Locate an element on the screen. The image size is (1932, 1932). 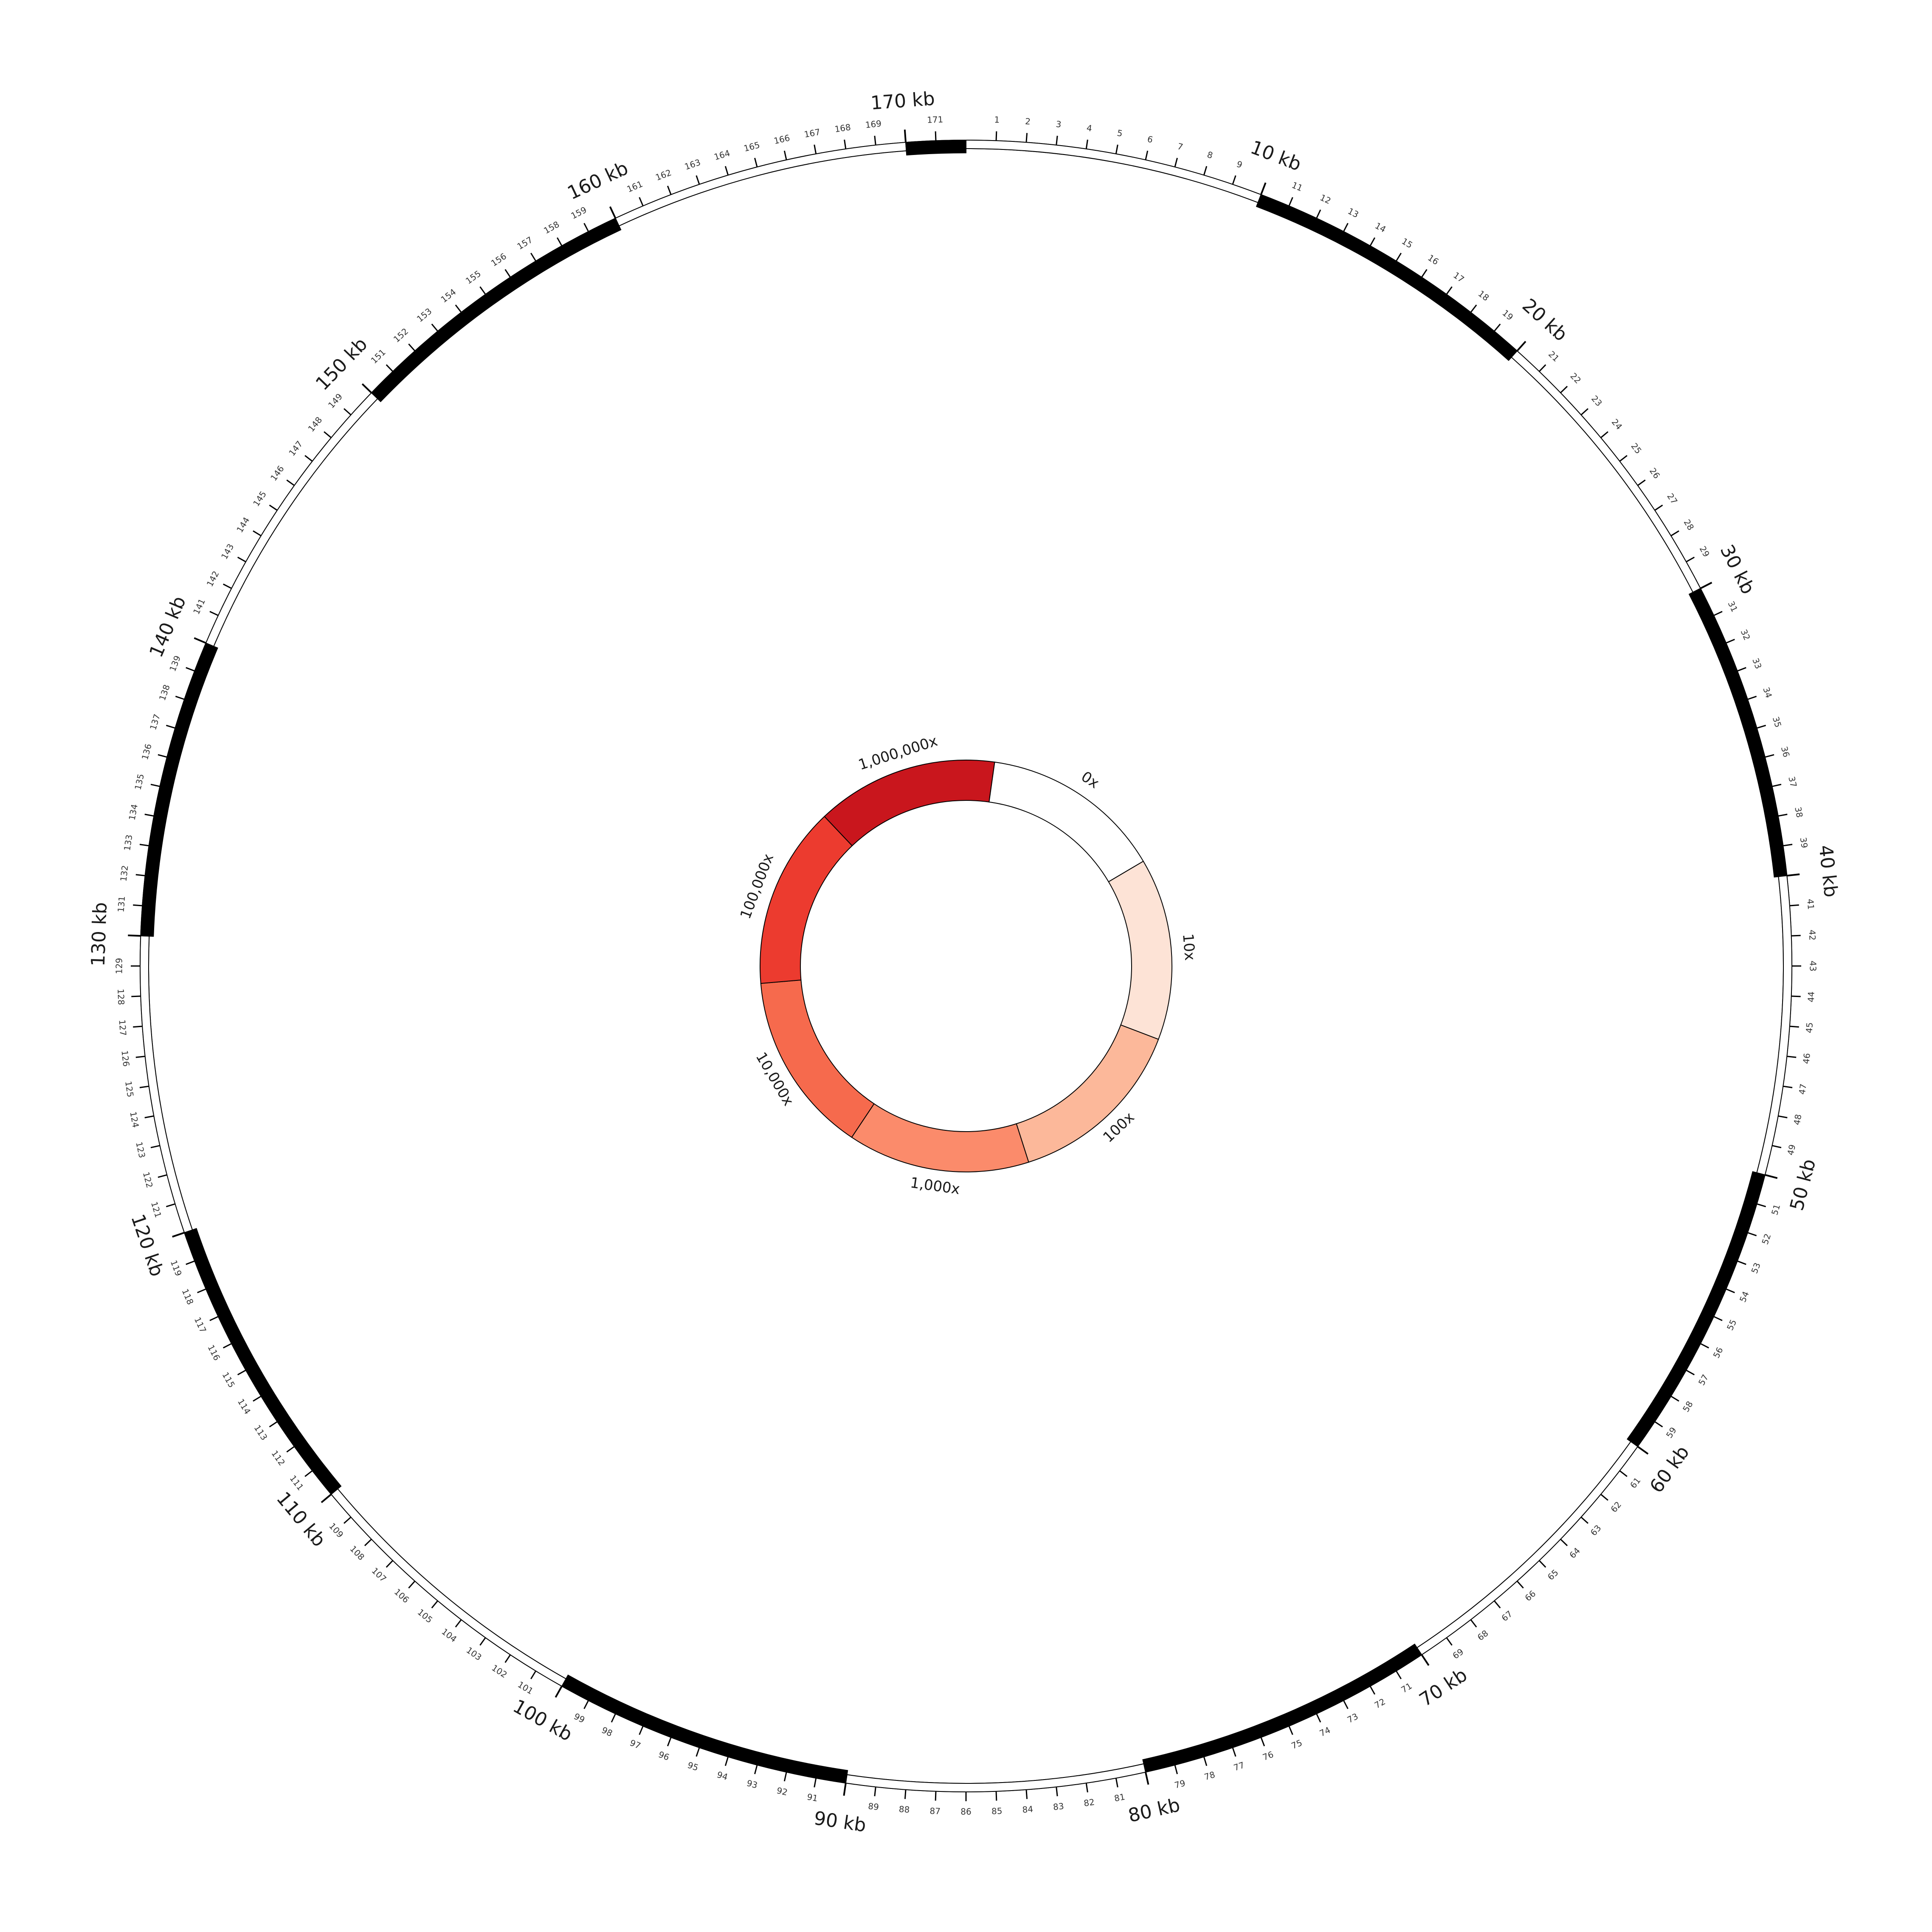
minor-tick-label: 92 is located at coordinates (782, 1791).